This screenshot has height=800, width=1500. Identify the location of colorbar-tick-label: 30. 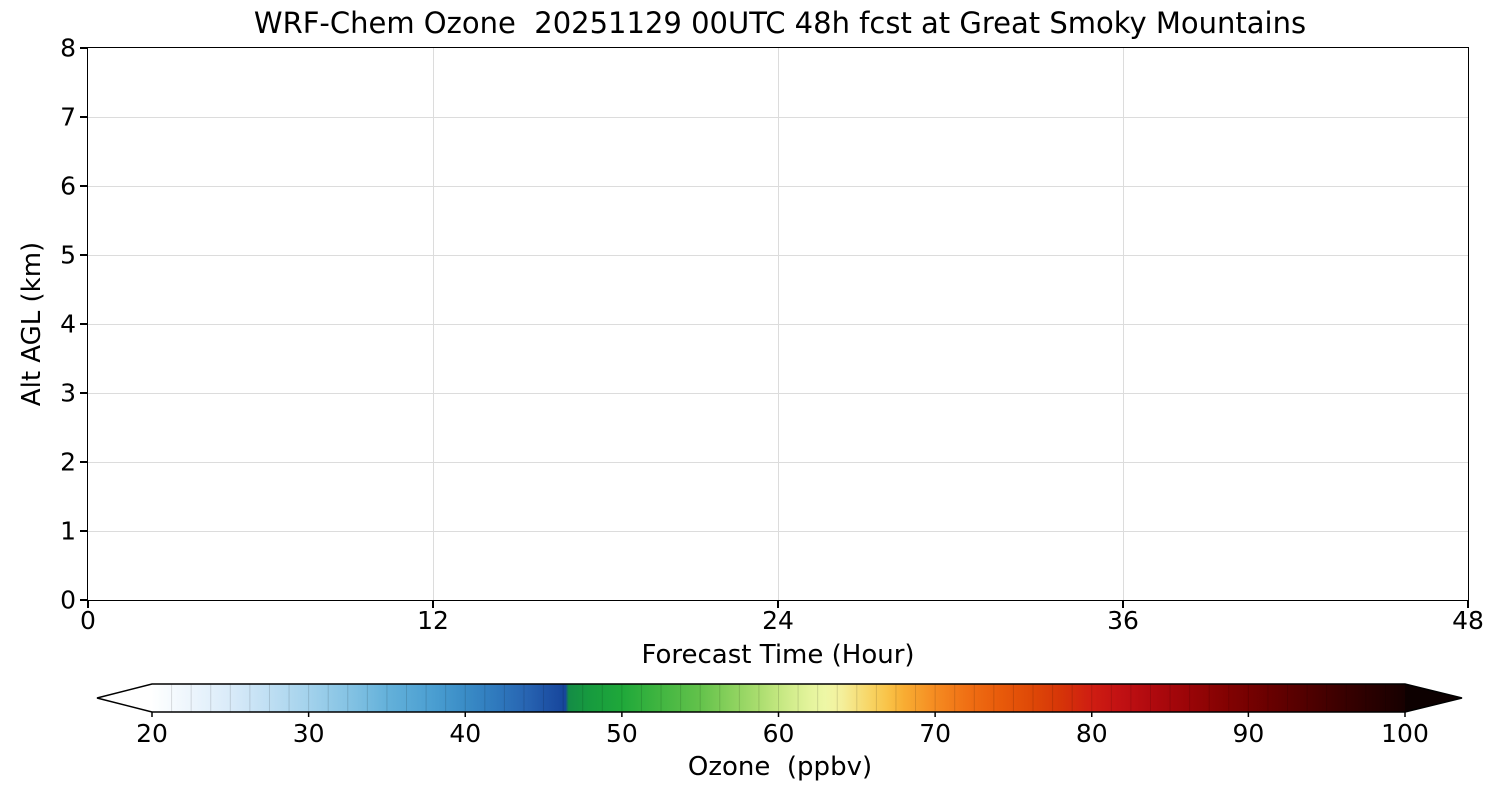
(308, 733).